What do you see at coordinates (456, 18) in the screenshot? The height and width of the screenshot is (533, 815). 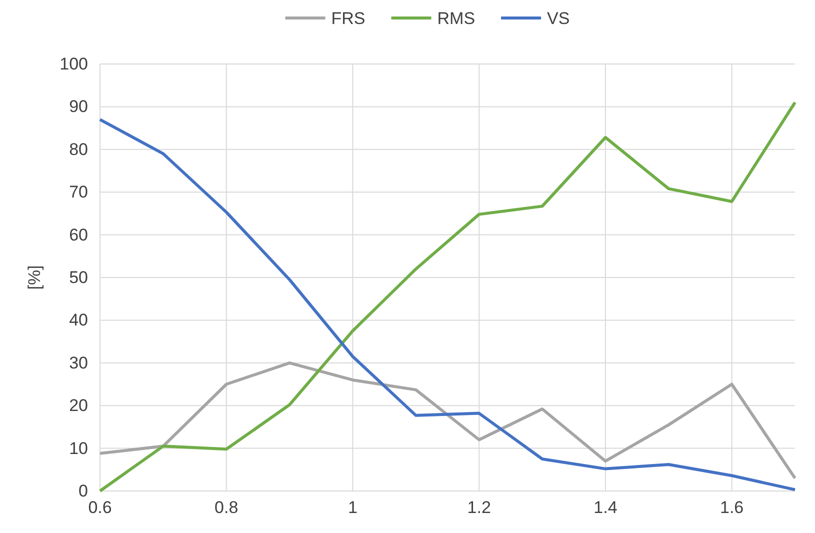 I see `legend-label: RMS` at bounding box center [456, 18].